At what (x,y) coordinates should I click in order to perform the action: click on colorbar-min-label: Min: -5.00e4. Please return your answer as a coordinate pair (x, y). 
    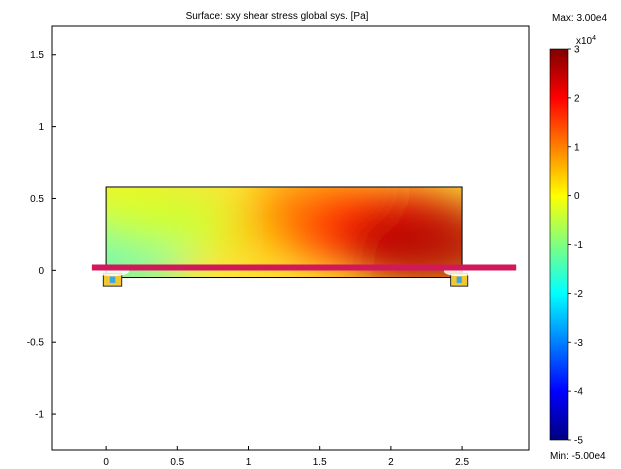
    Looking at the image, I should click on (578, 456).